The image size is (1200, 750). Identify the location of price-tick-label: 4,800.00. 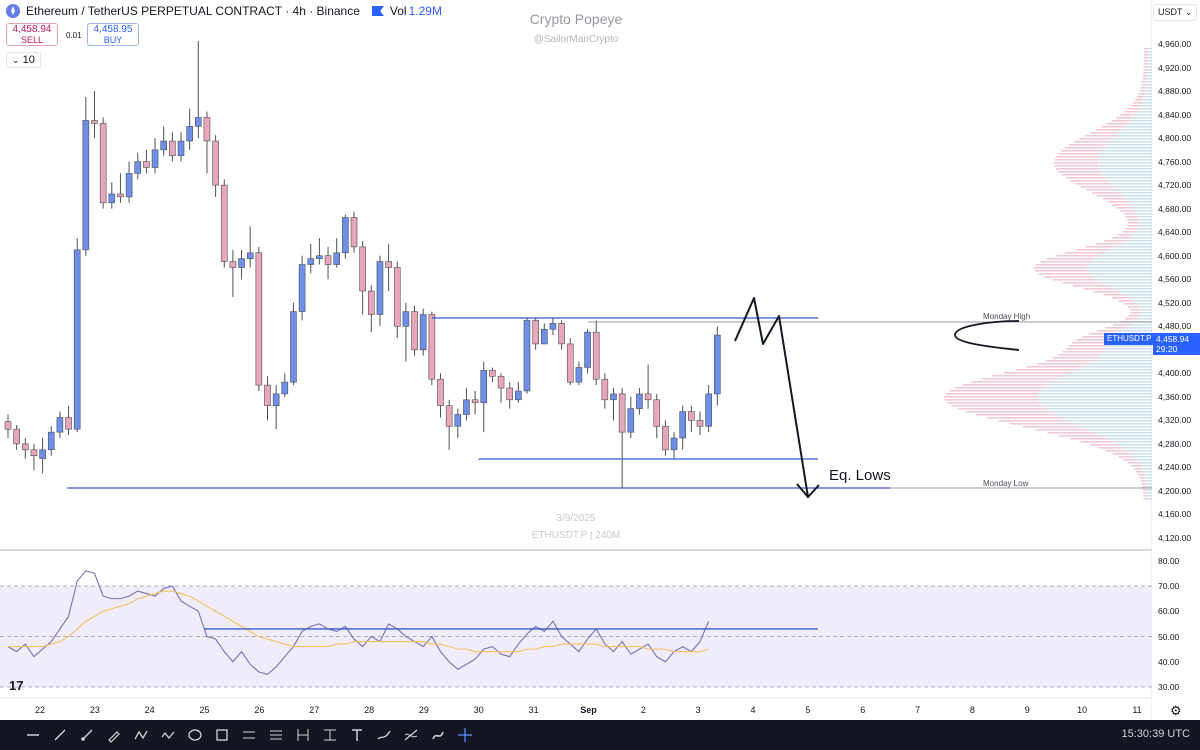
(1175, 138).